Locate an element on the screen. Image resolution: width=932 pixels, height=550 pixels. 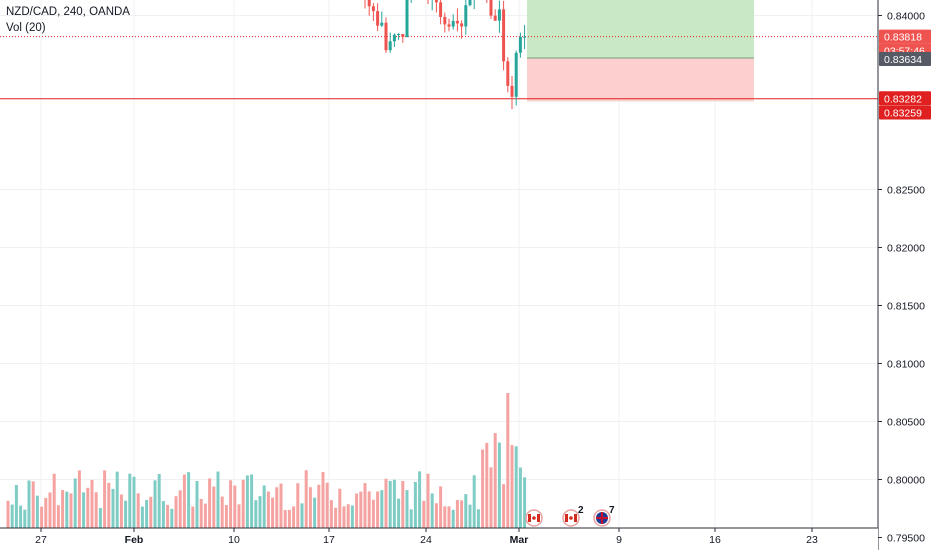
price-tick-label: 0.84000 is located at coordinates (906, 17).